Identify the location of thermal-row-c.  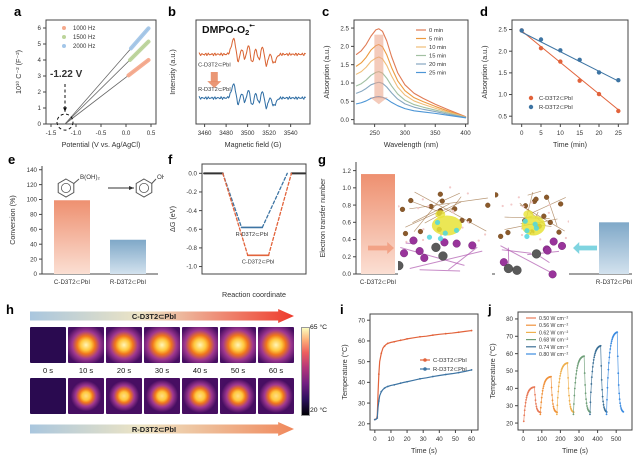
(162, 345).